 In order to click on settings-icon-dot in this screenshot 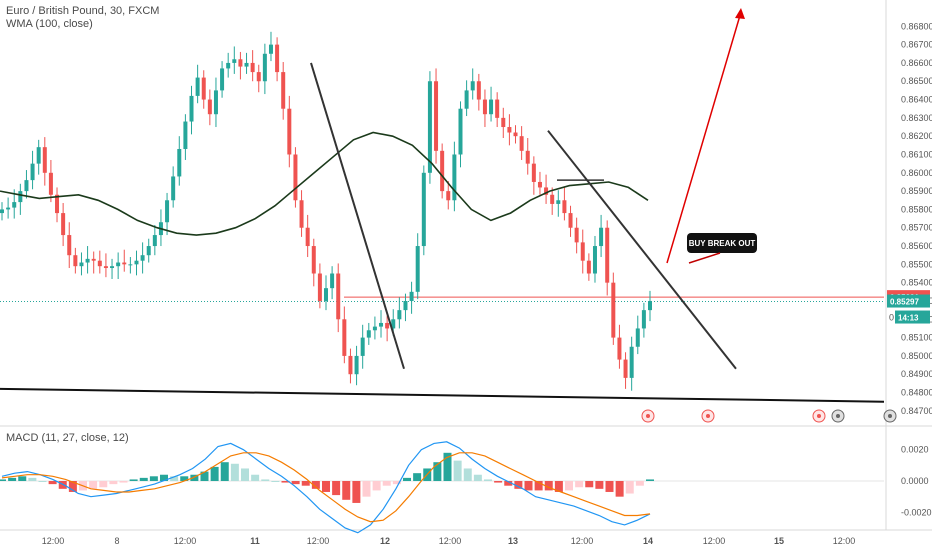, I will do `click(890, 416)`.